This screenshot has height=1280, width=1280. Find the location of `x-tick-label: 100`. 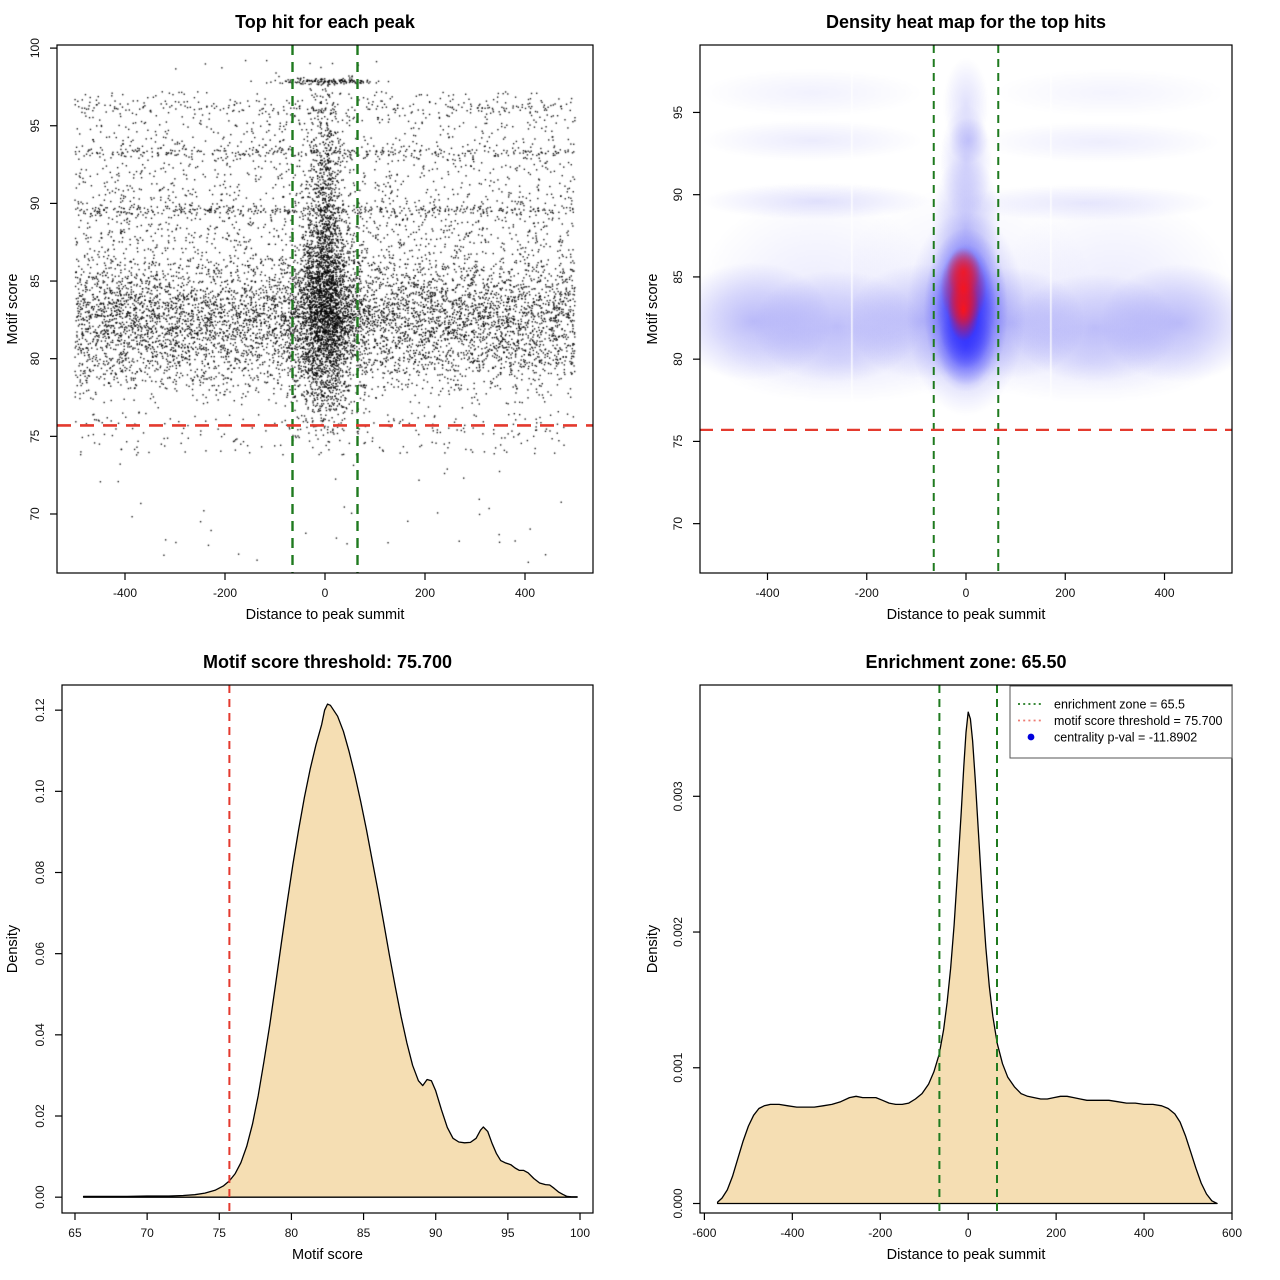

x-tick-label: 100 is located at coordinates (580, 1233).